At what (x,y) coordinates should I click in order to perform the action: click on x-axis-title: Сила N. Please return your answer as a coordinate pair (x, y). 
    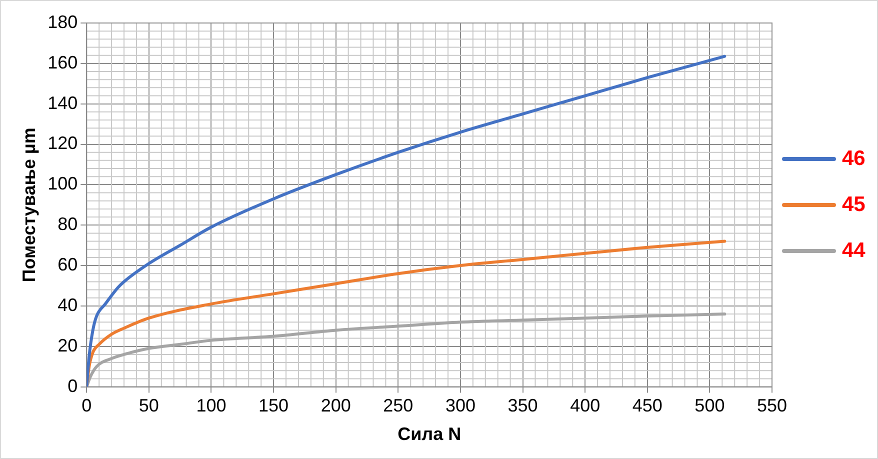
    Looking at the image, I should click on (430, 434).